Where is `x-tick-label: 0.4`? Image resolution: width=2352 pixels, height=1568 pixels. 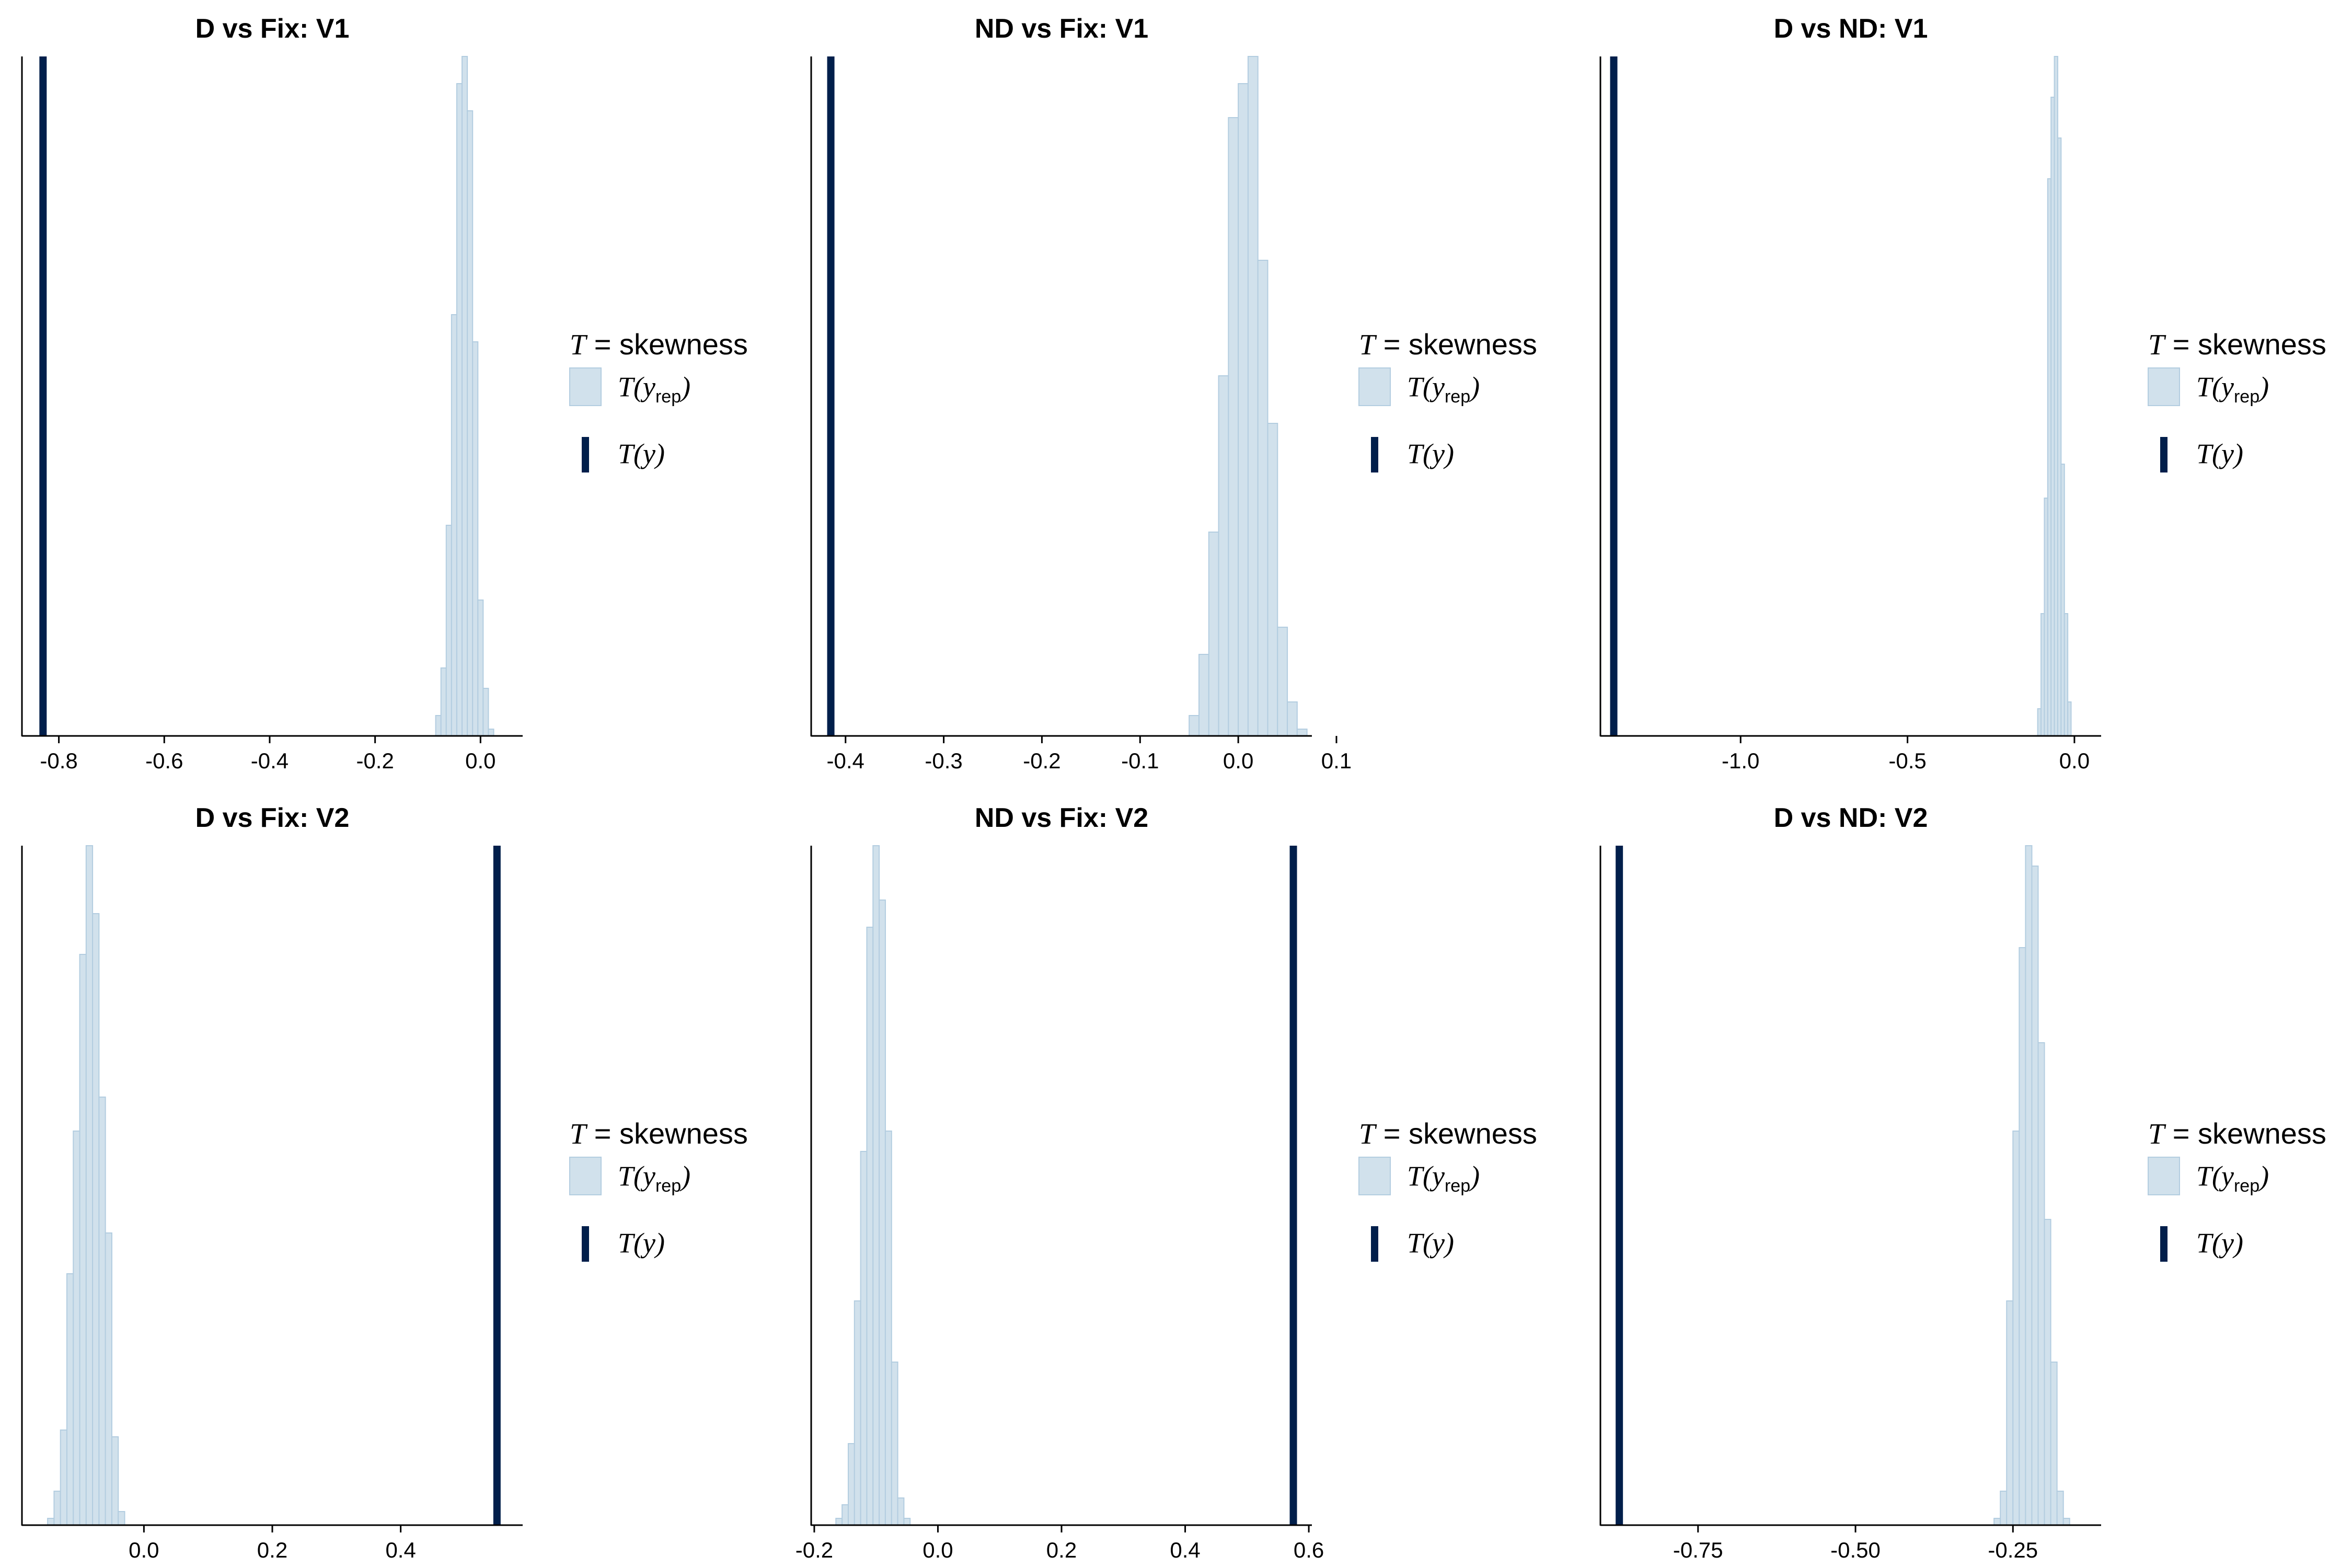
x-tick-label: 0.4 is located at coordinates (400, 1550).